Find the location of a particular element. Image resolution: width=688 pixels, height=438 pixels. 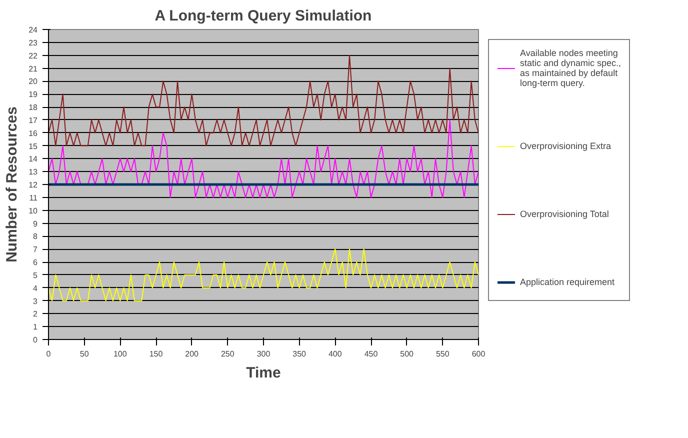

y-tick-label: 18 is located at coordinates (33, 107).